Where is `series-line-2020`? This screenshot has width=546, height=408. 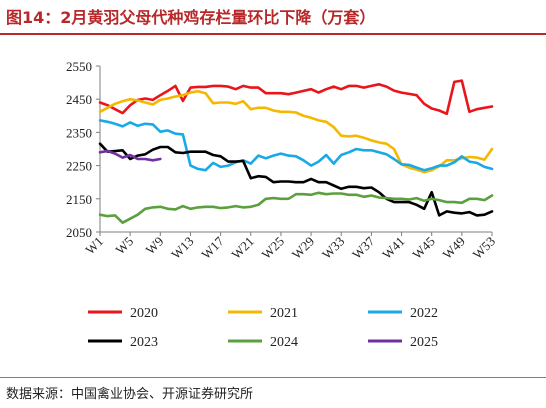 series-line-2020 is located at coordinates (296, 97).